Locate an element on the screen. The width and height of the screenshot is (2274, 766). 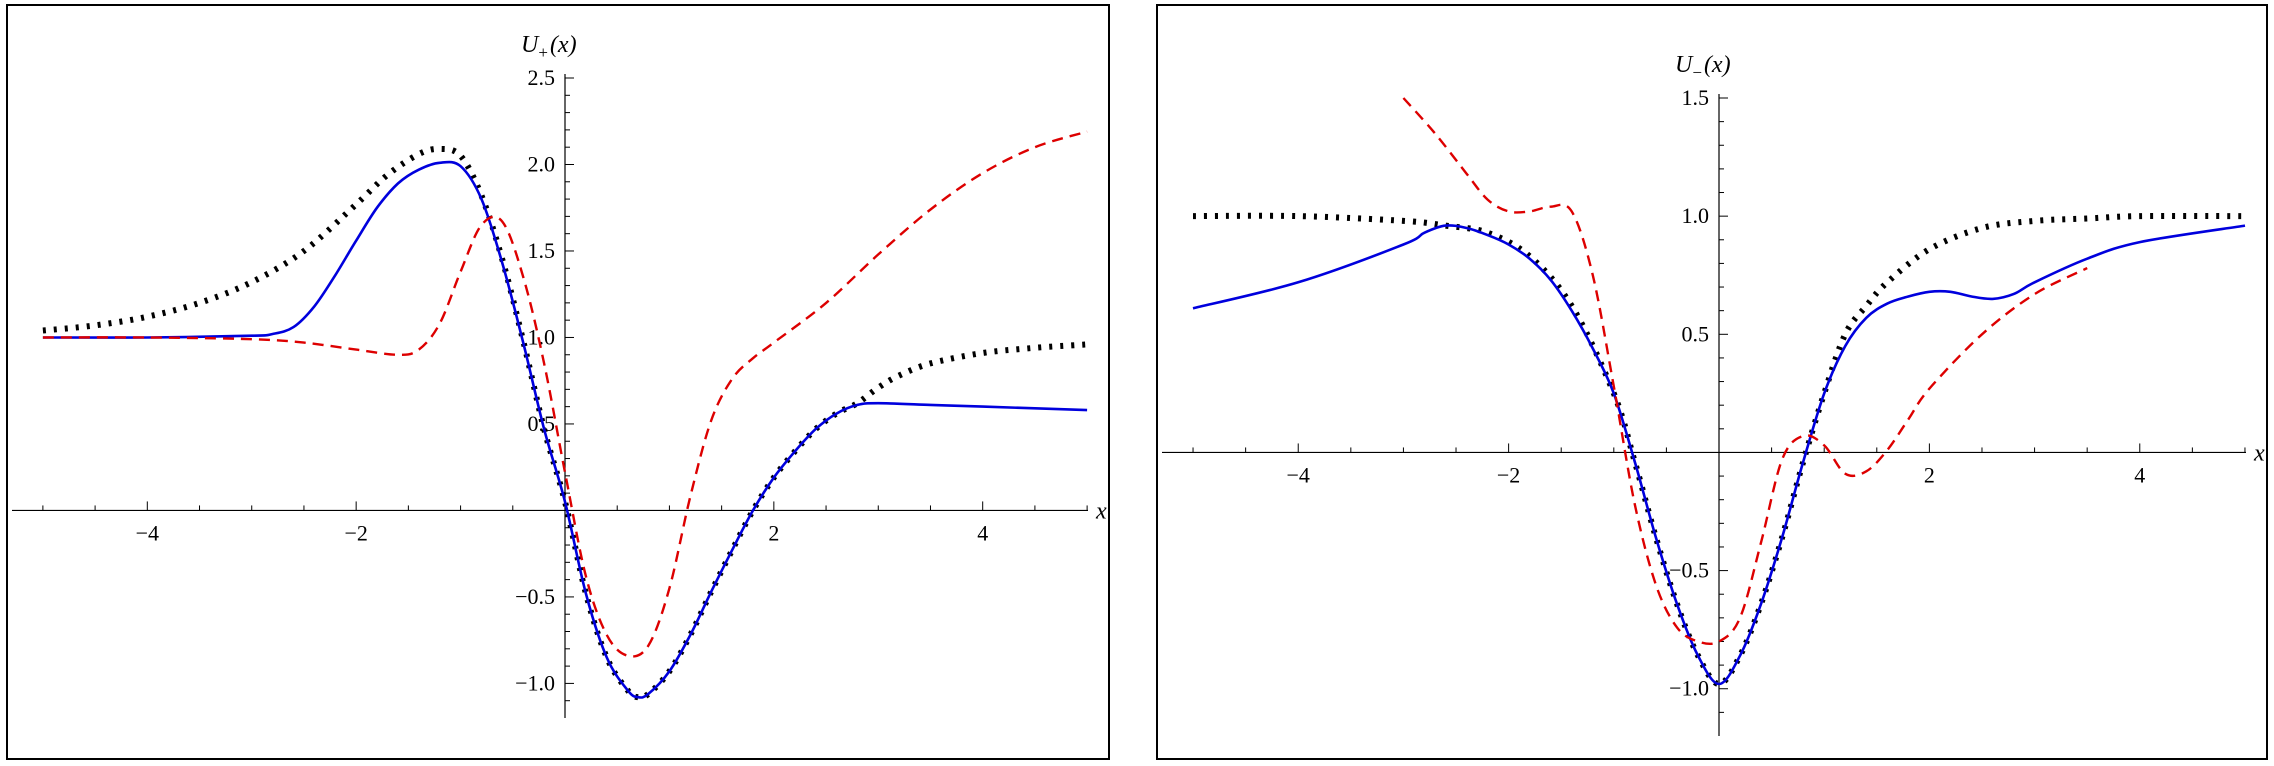
y-axis-label: U+(x) is located at coordinates (549, 47).